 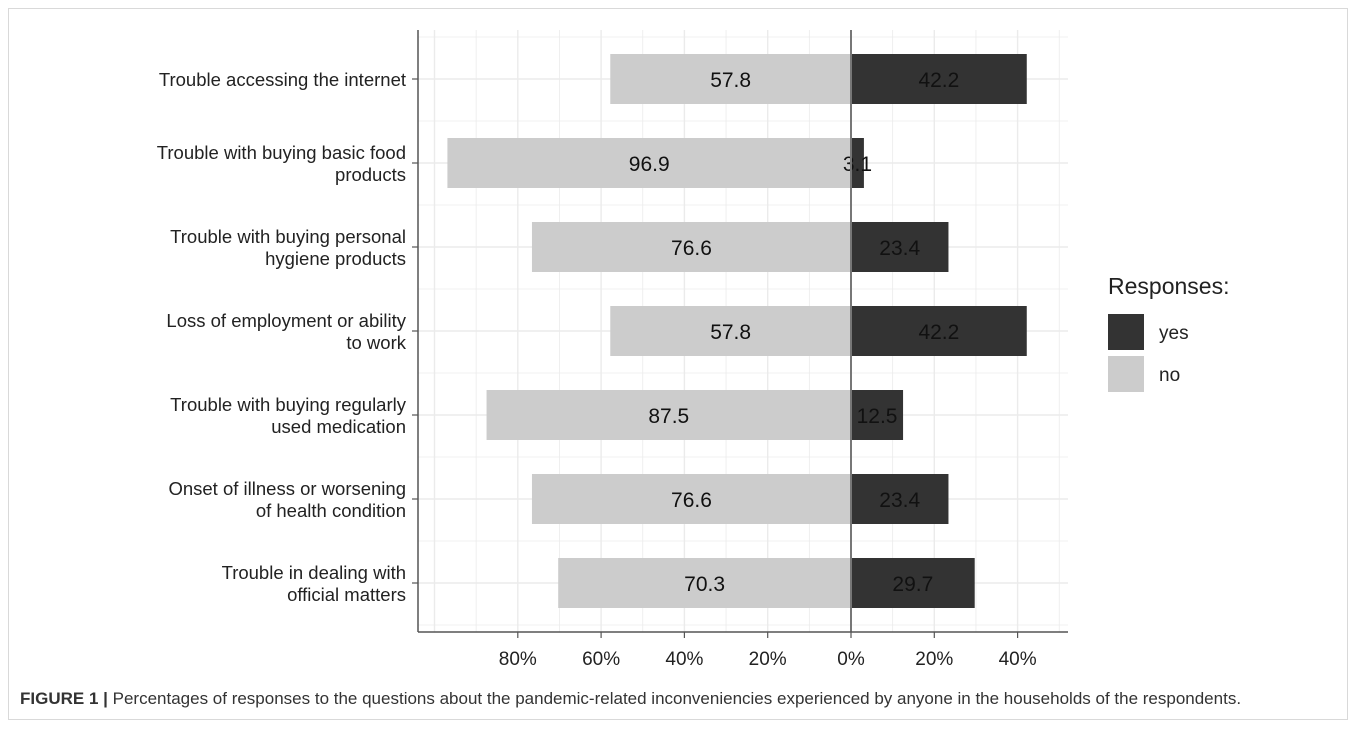 I want to click on category-label: hygiene products, so click(x=335, y=258).